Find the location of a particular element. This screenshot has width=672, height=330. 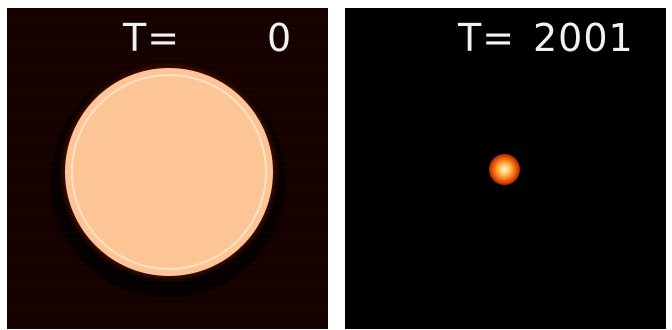

time-value: 2001 is located at coordinates (583, 38).